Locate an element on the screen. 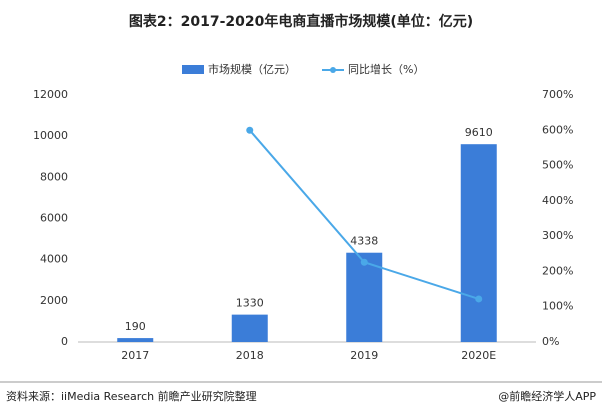 Image resolution: width=602 pixels, height=418 pixels. y2-tick-label: 200% is located at coordinates (557, 270).